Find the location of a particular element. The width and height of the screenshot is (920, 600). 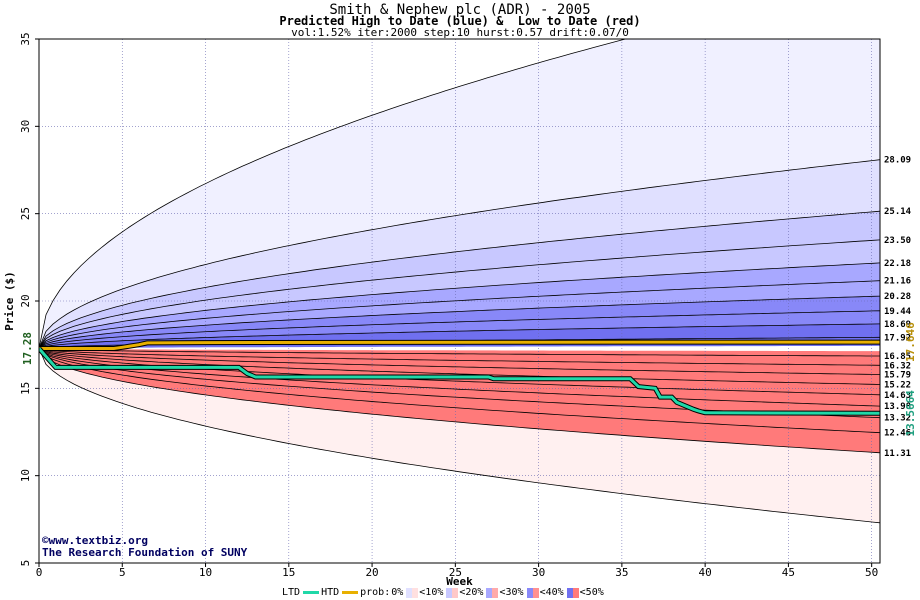

level-label-11-31: 11.31 is located at coordinates (897, 454).